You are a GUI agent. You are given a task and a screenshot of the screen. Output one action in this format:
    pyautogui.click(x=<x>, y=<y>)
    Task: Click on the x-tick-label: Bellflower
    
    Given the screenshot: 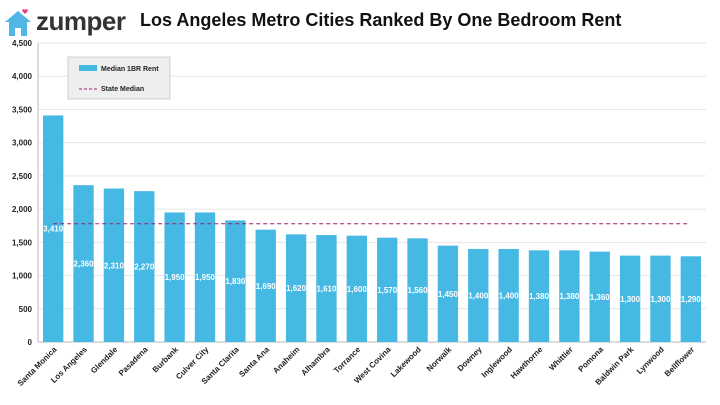 What is the action you would take?
    pyautogui.click(x=679, y=361)
    